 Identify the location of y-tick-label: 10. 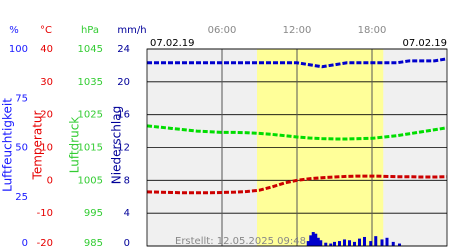
(46, 148).